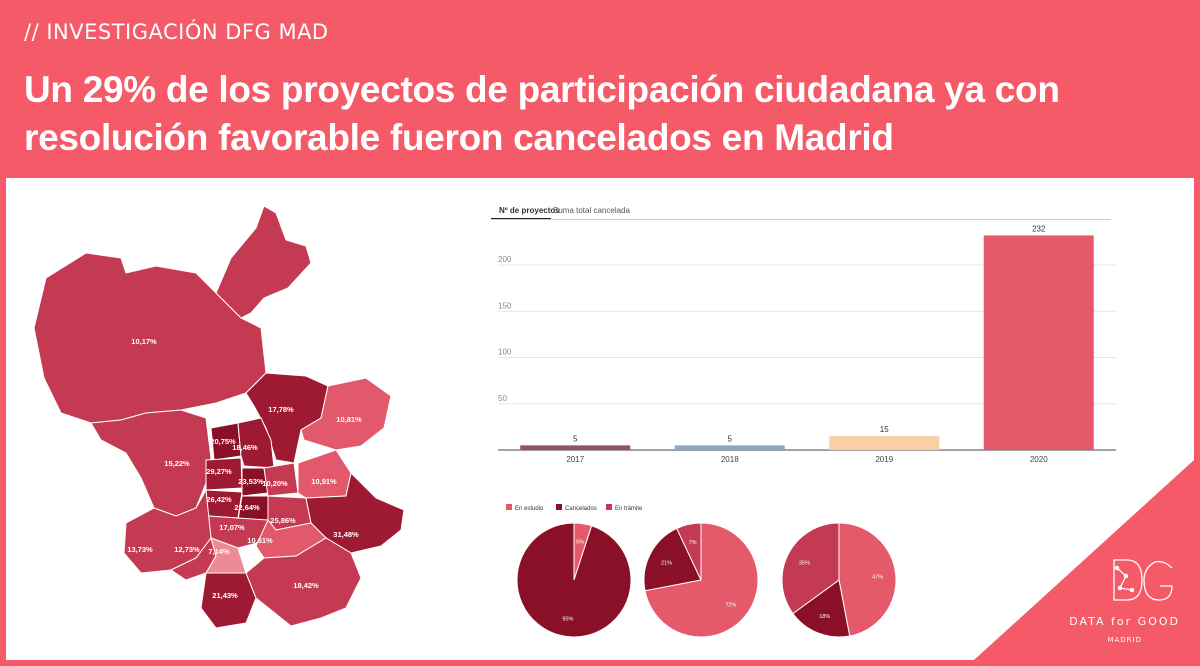 The image size is (1200, 666). What do you see at coordinates (260, 540) in the screenshot?
I see `map-label: 10,61%` at bounding box center [260, 540].